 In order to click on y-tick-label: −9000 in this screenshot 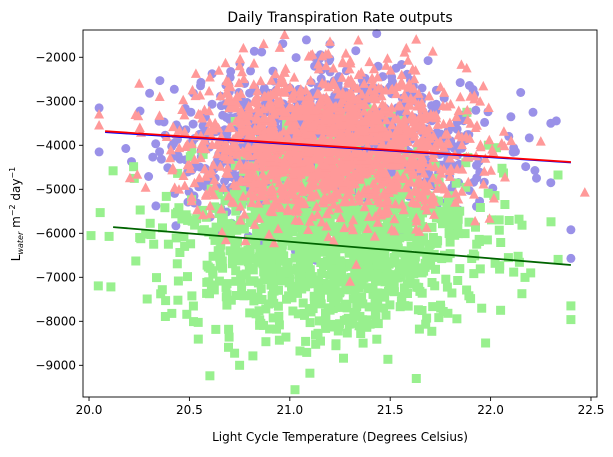, I will do `click(55, 365)`.